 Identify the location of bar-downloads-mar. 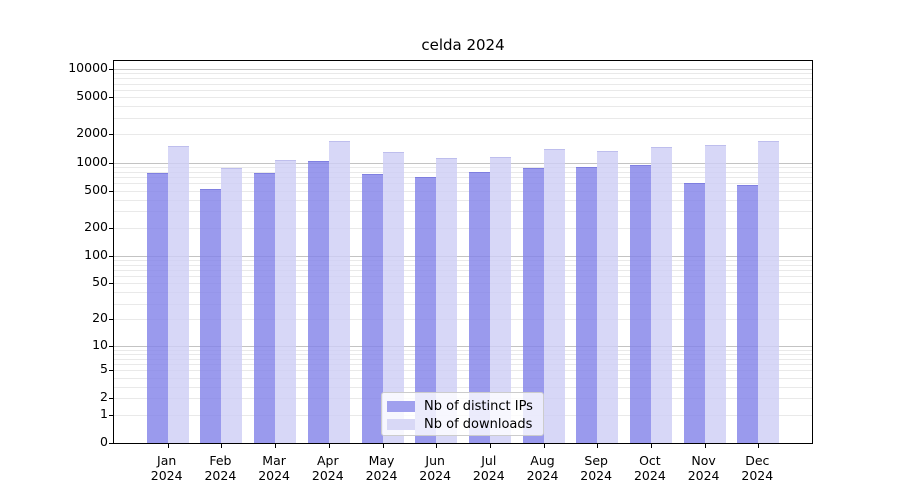
(286, 301).